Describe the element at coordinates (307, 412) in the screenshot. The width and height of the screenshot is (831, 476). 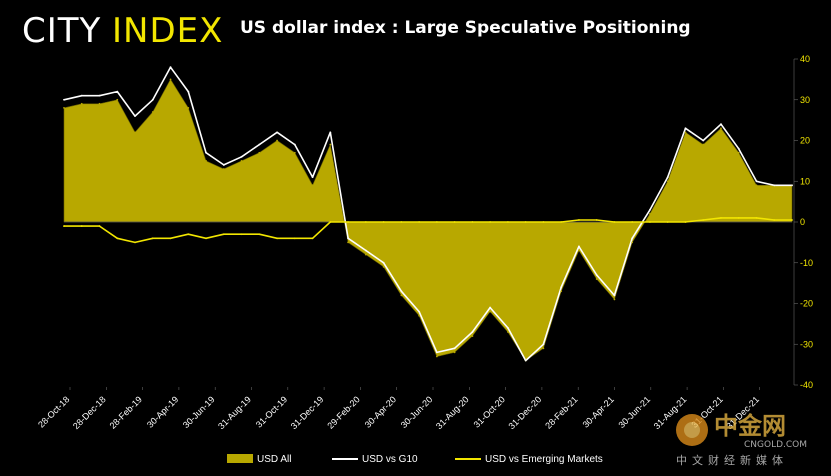
I see `x-tick-label: 31-Dec-19` at that location.